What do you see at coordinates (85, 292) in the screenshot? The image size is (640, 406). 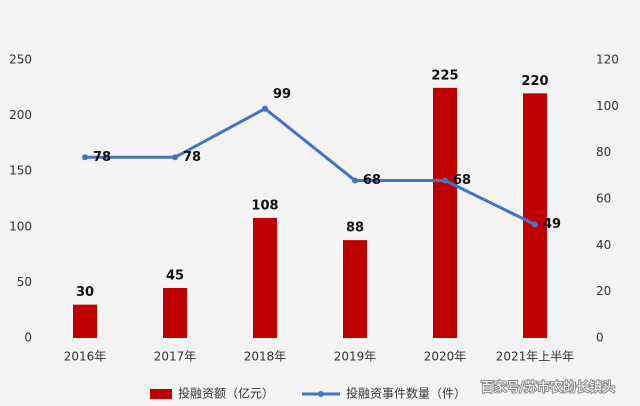 I see `value-label: 30` at bounding box center [85, 292].